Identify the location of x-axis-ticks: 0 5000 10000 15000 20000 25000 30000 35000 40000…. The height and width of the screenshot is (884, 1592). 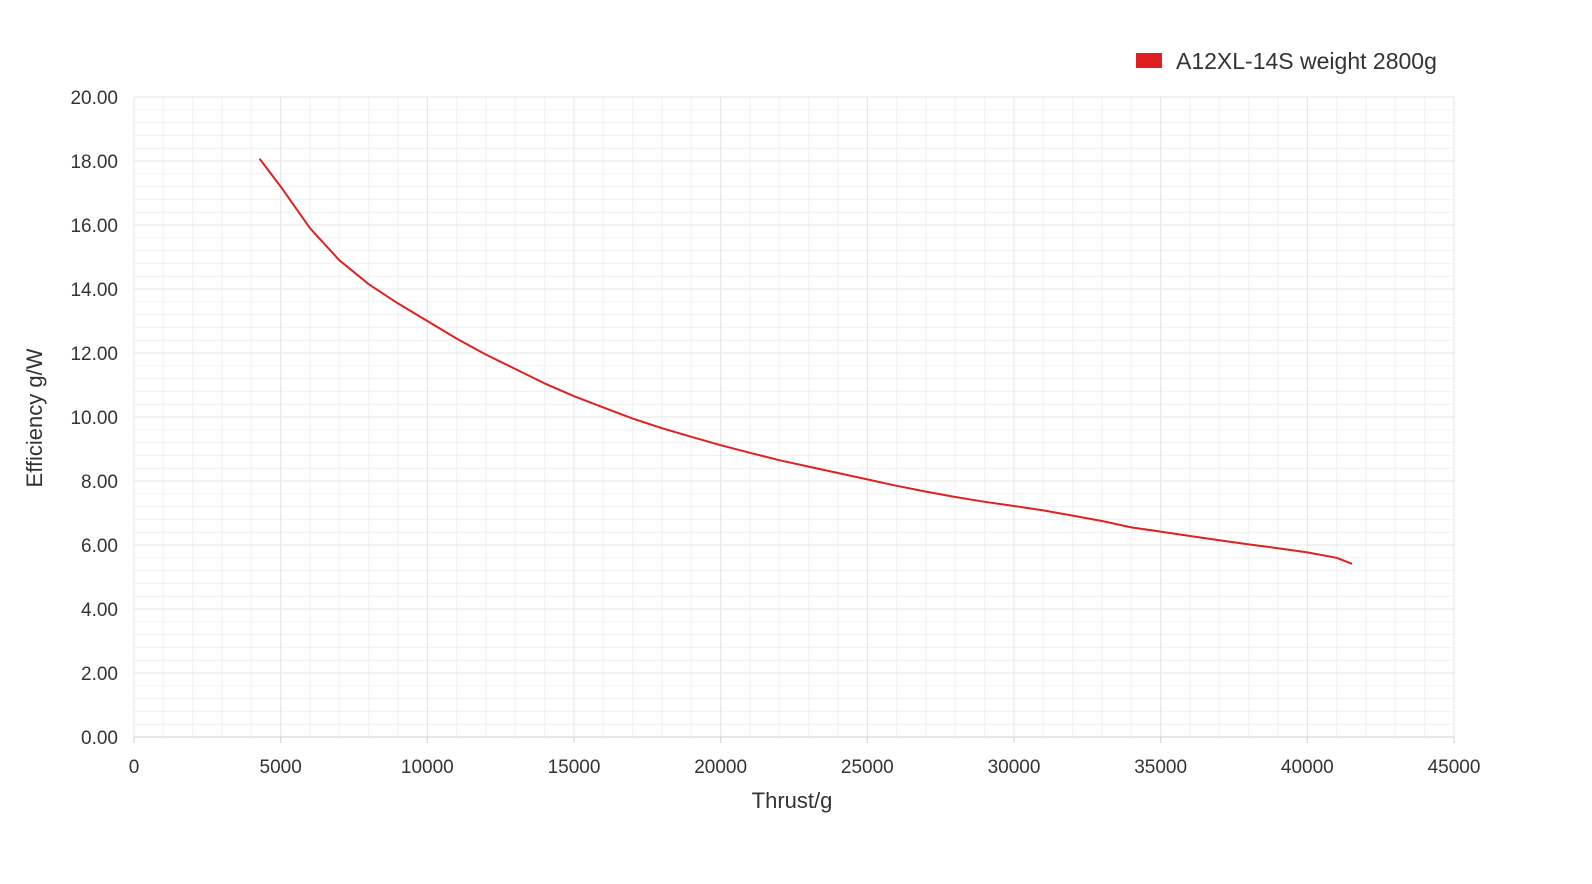
(805, 757).